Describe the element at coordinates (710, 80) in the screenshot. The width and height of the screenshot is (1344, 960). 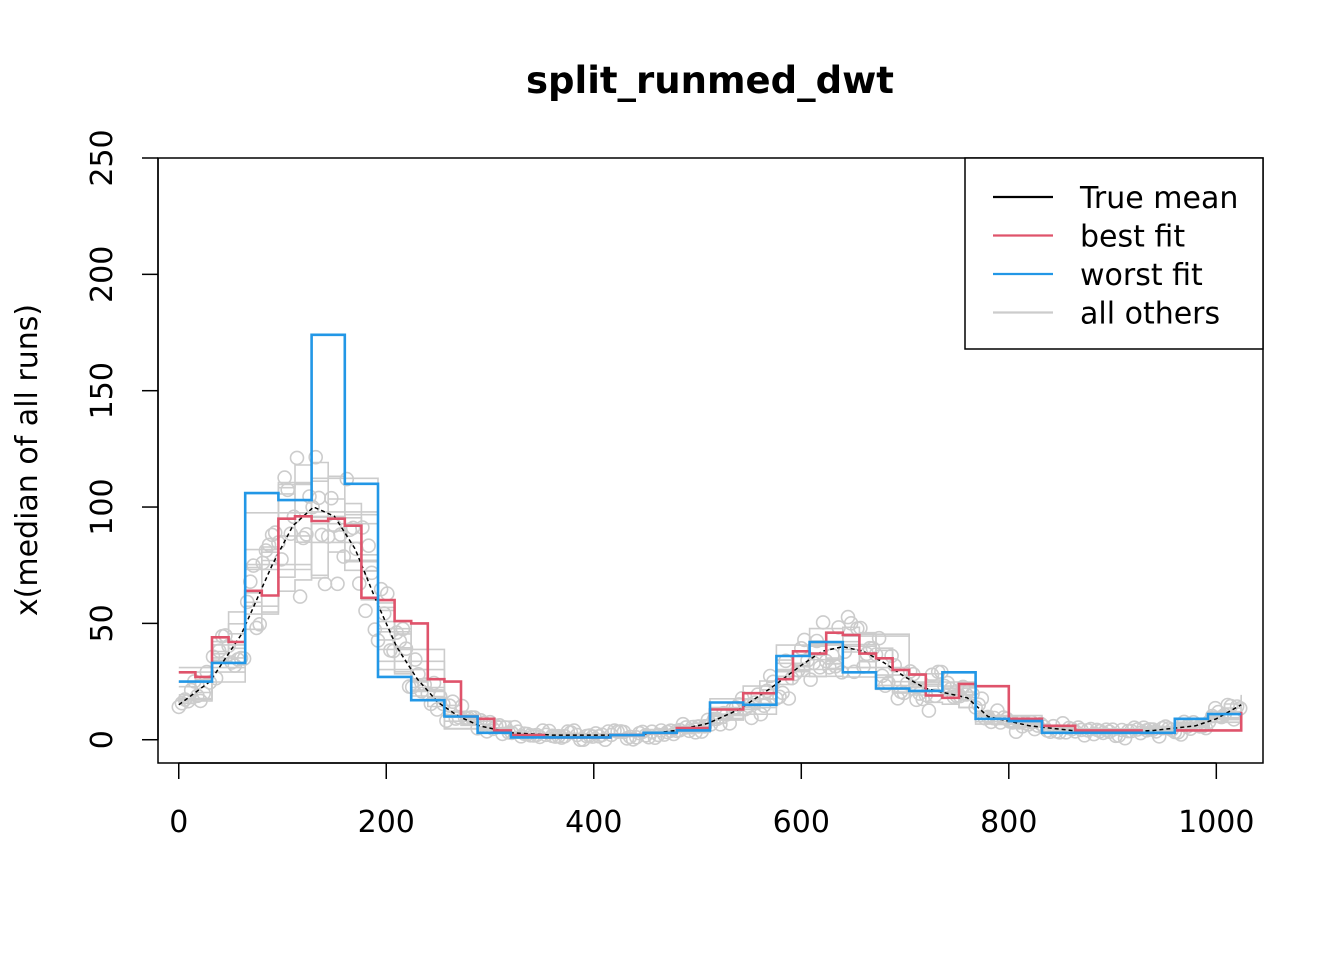
I see `chart-title: split_runmed_dwt` at that location.